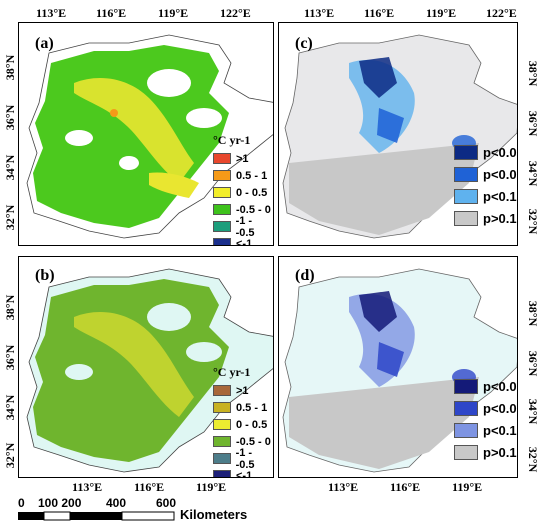 Image resolution: width=550 pixels, height=526 pixels. I want to click on trend-legend-a-row: -1 - -0.5, so click(243, 227).